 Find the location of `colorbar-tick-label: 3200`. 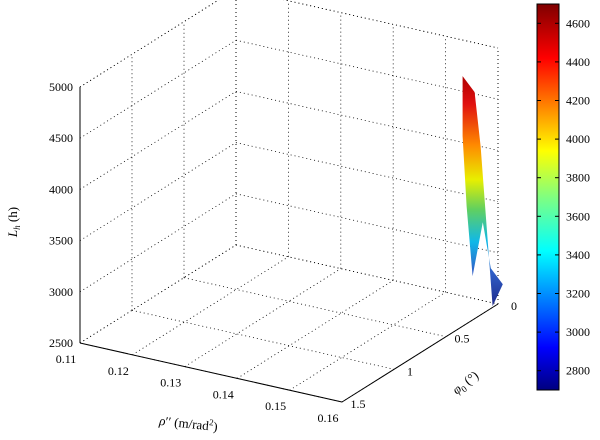

colorbar-tick-label: 3200 is located at coordinates (578, 294).